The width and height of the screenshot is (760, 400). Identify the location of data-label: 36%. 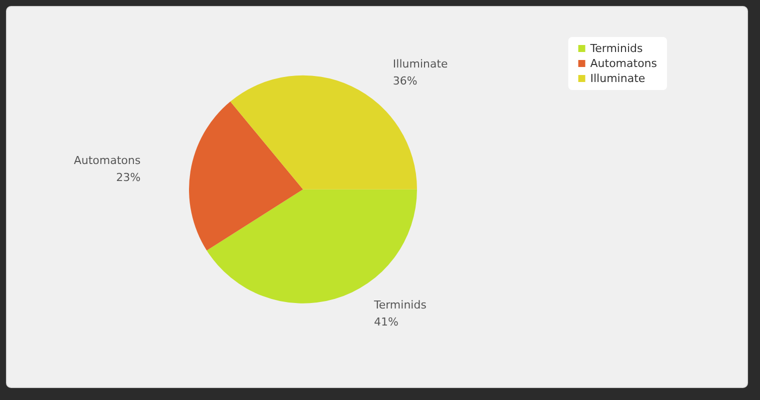
(405, 81).